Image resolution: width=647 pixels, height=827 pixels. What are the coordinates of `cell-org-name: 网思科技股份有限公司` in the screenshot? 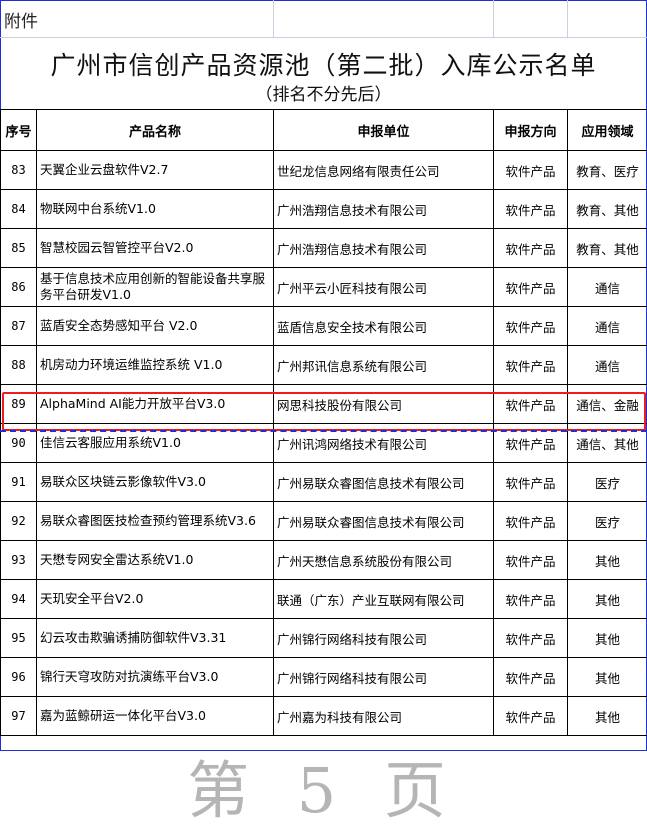 It's located at (384, 404).